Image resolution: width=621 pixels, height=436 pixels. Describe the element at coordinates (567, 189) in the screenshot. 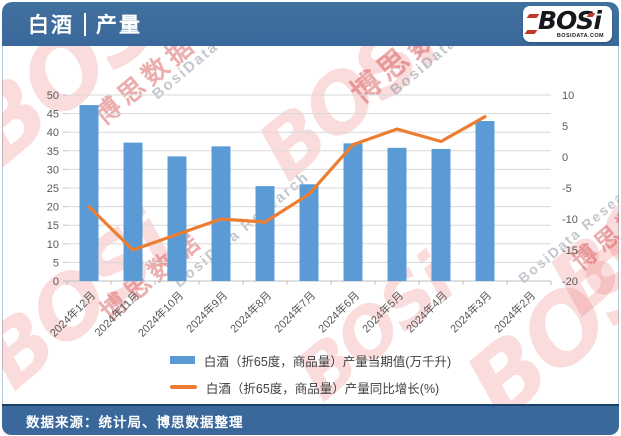

I see `right-axis-tick-label: -5` at that location.